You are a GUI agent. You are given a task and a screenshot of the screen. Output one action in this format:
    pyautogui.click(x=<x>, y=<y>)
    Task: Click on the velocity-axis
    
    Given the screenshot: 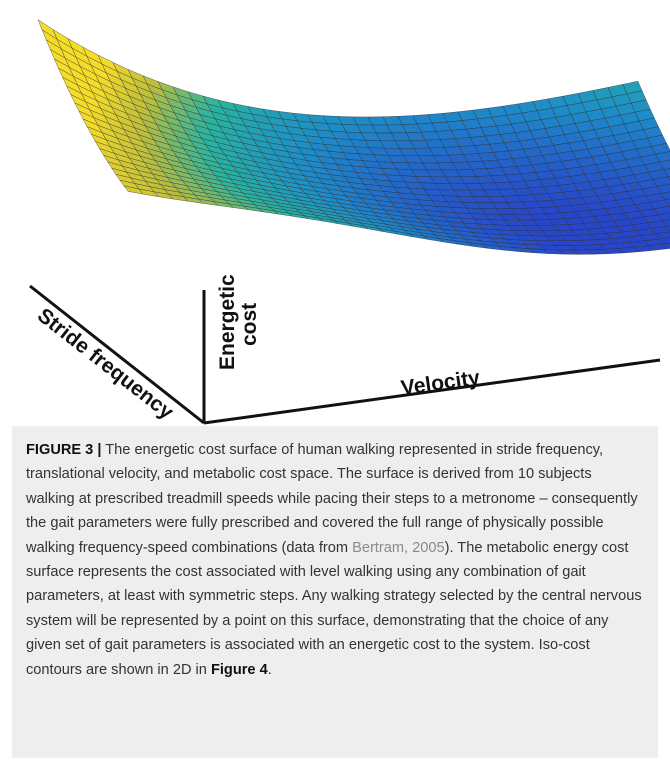 What is the action you would take?
    pyautogui.click(x=432, y=391)
    